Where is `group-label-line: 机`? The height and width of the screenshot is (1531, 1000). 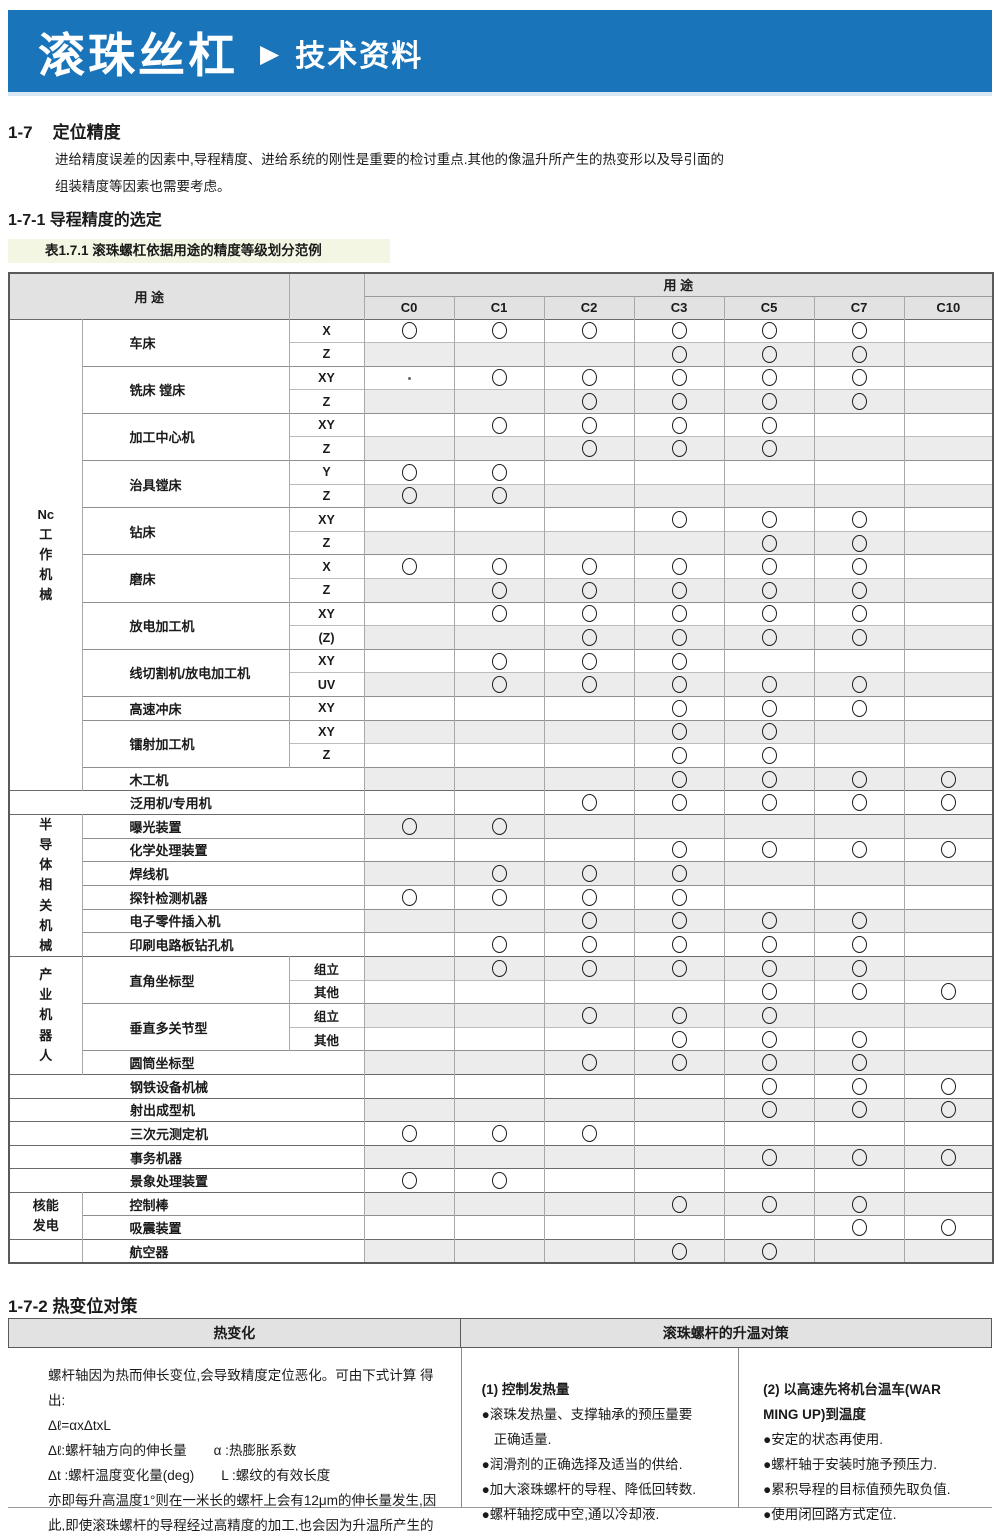 group-label-line: 机 is located at coordinates (46, 925).